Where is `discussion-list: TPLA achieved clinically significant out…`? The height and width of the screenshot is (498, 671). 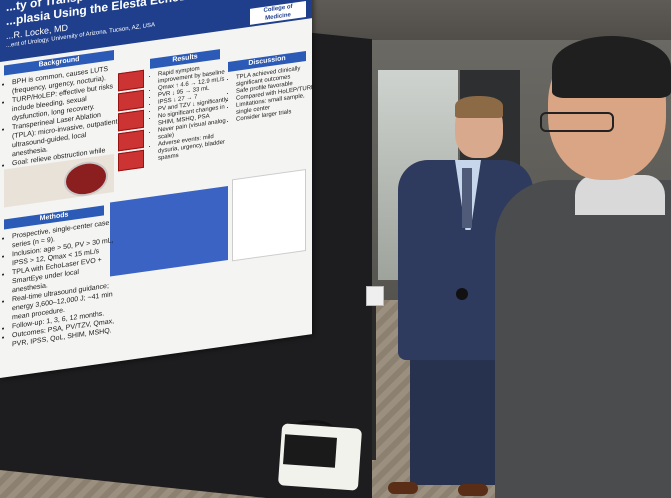
discussion-list: TPLA achieved clinically significant out… is located at coordinates (269, 95).